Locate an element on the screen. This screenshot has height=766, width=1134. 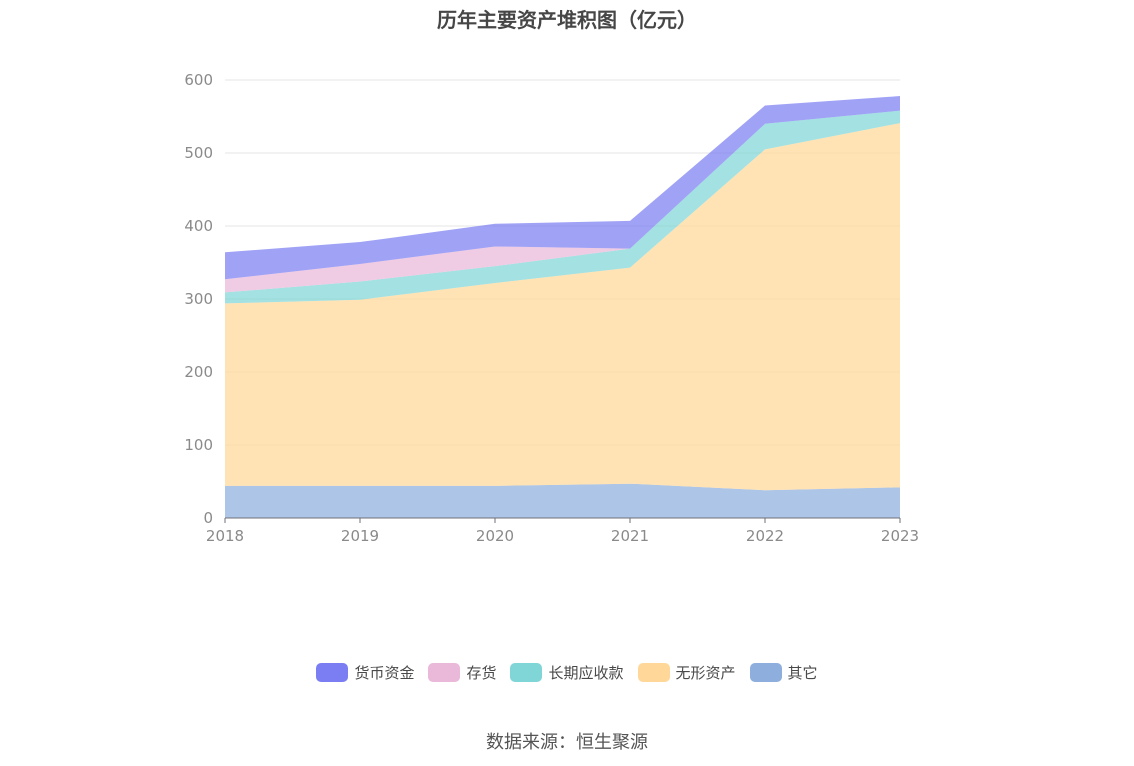
y-tick-label: 0 is located at coordinates (208, 518).